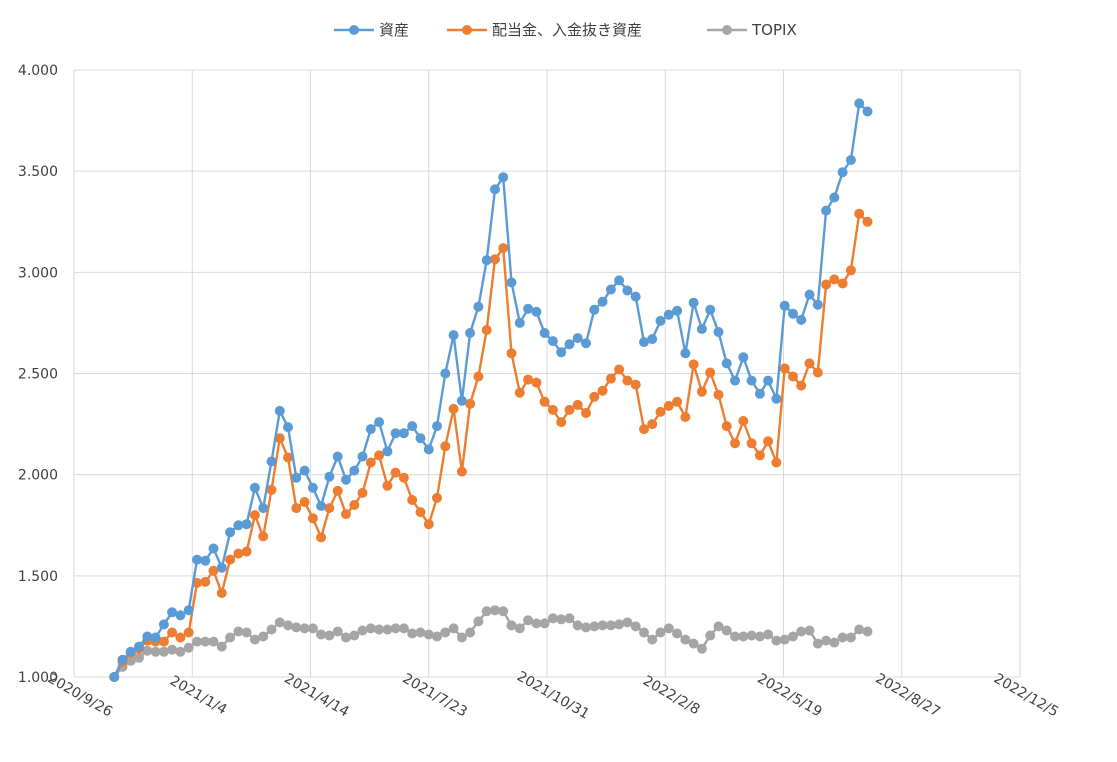  What do you see at coordinates (38, 71) in the screenshot?
I see `y-tick-label: 4.000` at bounding box center [38, 71].